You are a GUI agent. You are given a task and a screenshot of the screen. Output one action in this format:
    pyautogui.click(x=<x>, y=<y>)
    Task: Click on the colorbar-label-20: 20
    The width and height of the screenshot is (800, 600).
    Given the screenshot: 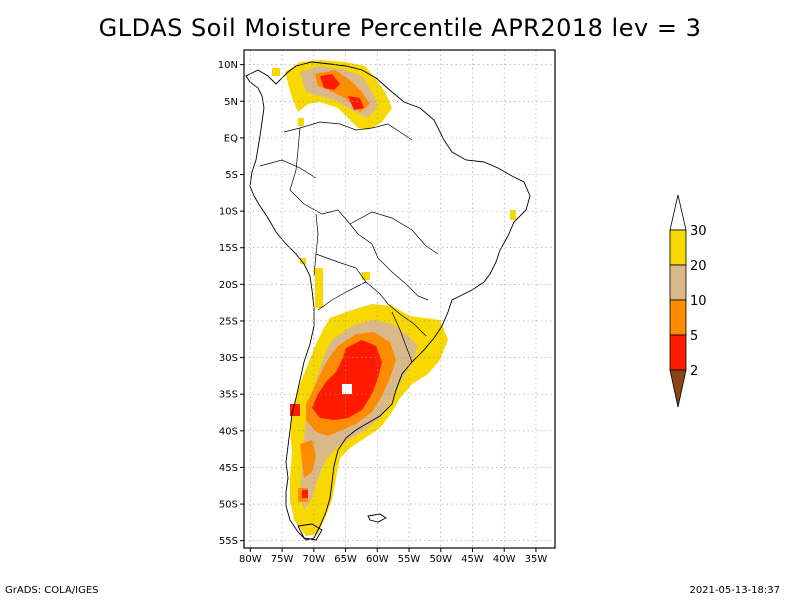 What is the action you would take?
    pyautogui.click(x=698, y=266)
    